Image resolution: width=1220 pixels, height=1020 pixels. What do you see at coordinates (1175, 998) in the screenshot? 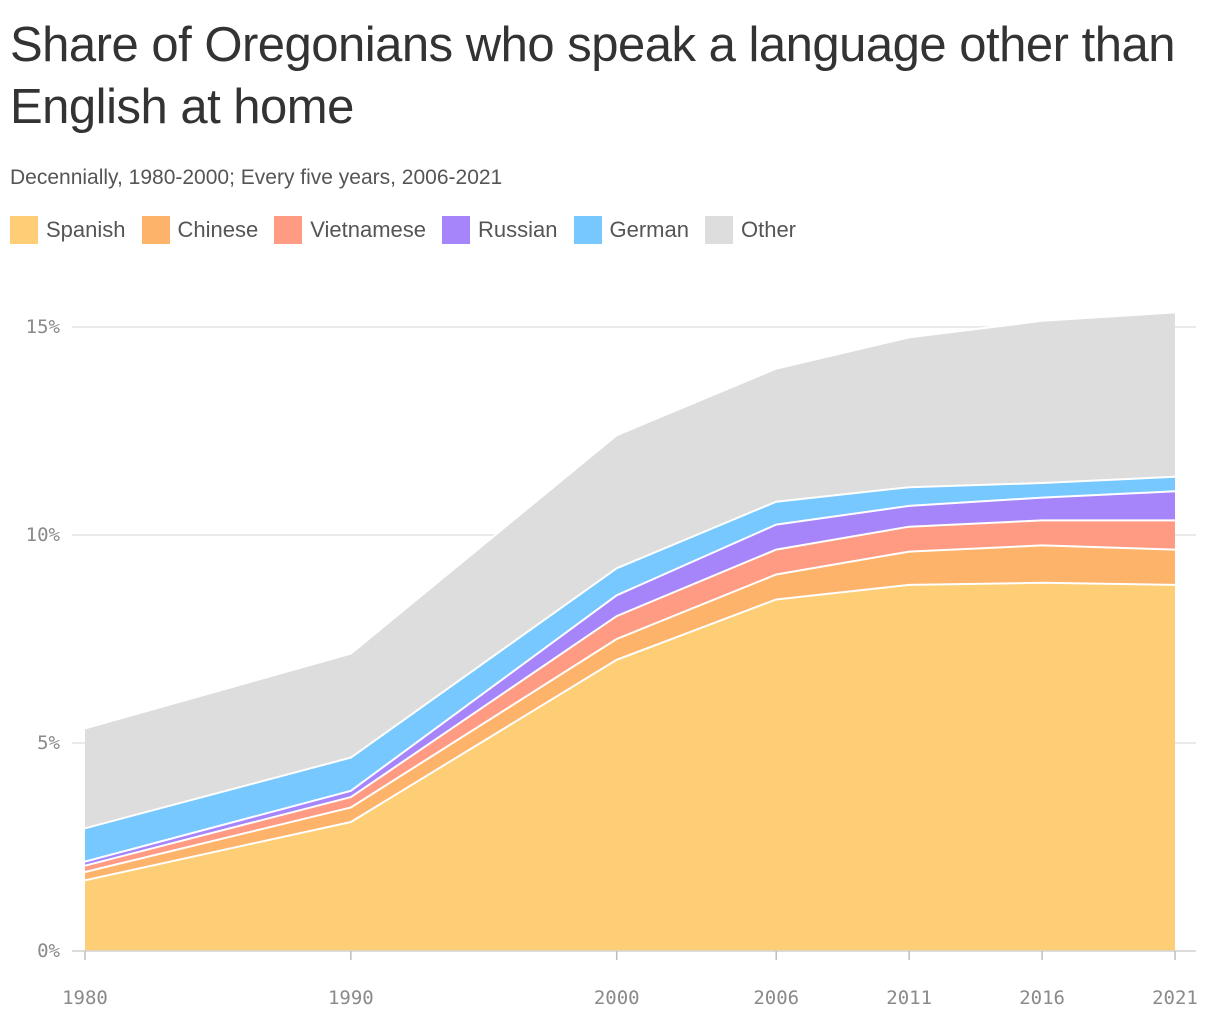
I see `x-tick-label: 2021` at bounding box center [1175, 998].